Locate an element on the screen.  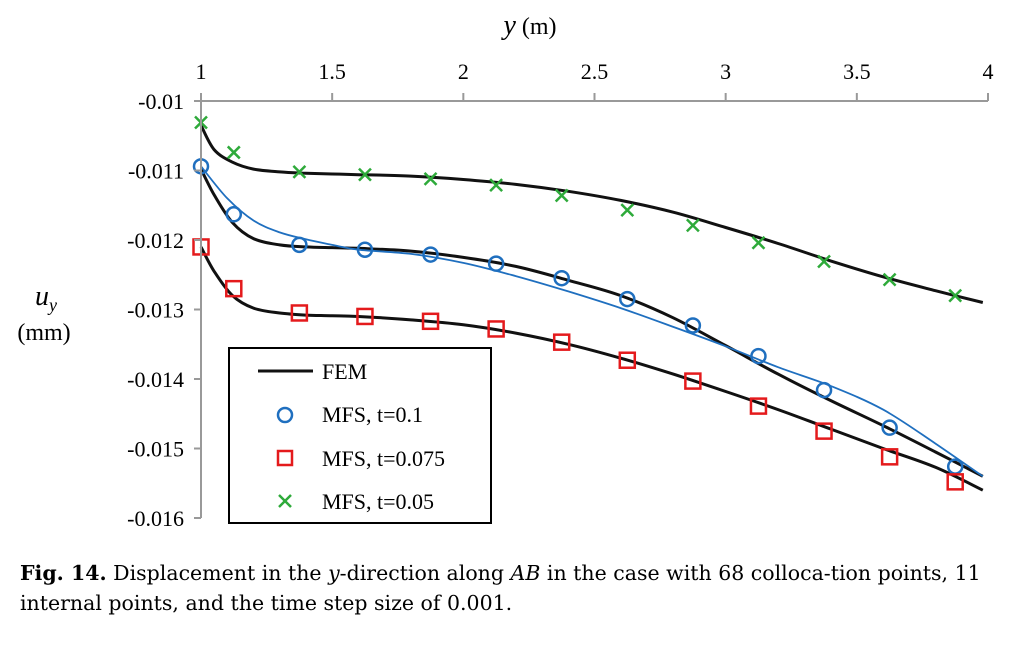
x-tick-label: 3 is located at coordinates (725, 71).